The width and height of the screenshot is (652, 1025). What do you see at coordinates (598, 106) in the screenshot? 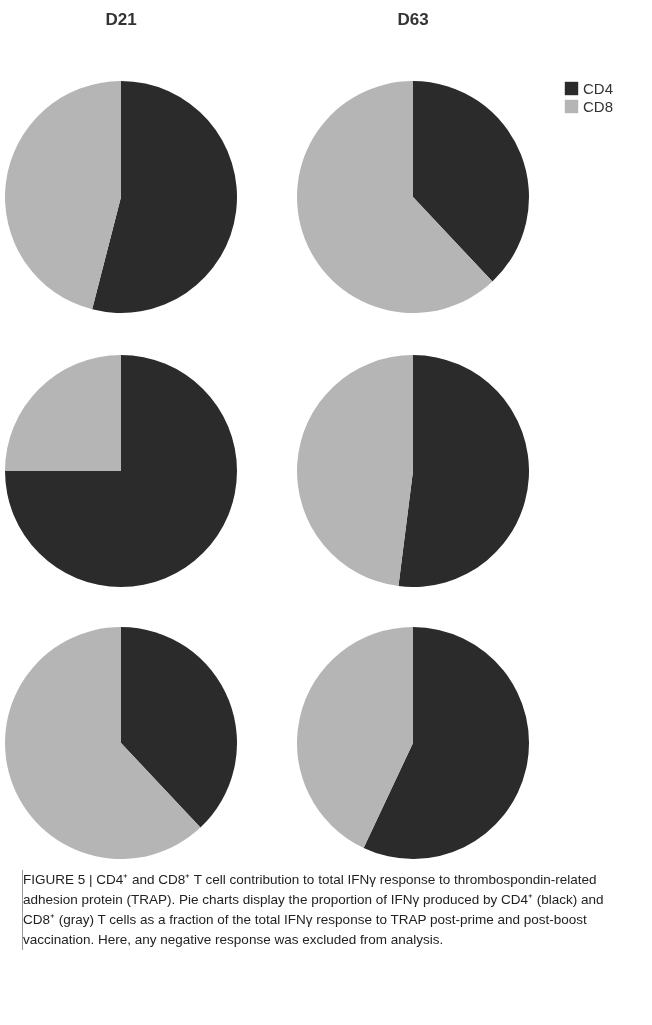
I see `legend-label: CD8` at bounding box center [598, 106].